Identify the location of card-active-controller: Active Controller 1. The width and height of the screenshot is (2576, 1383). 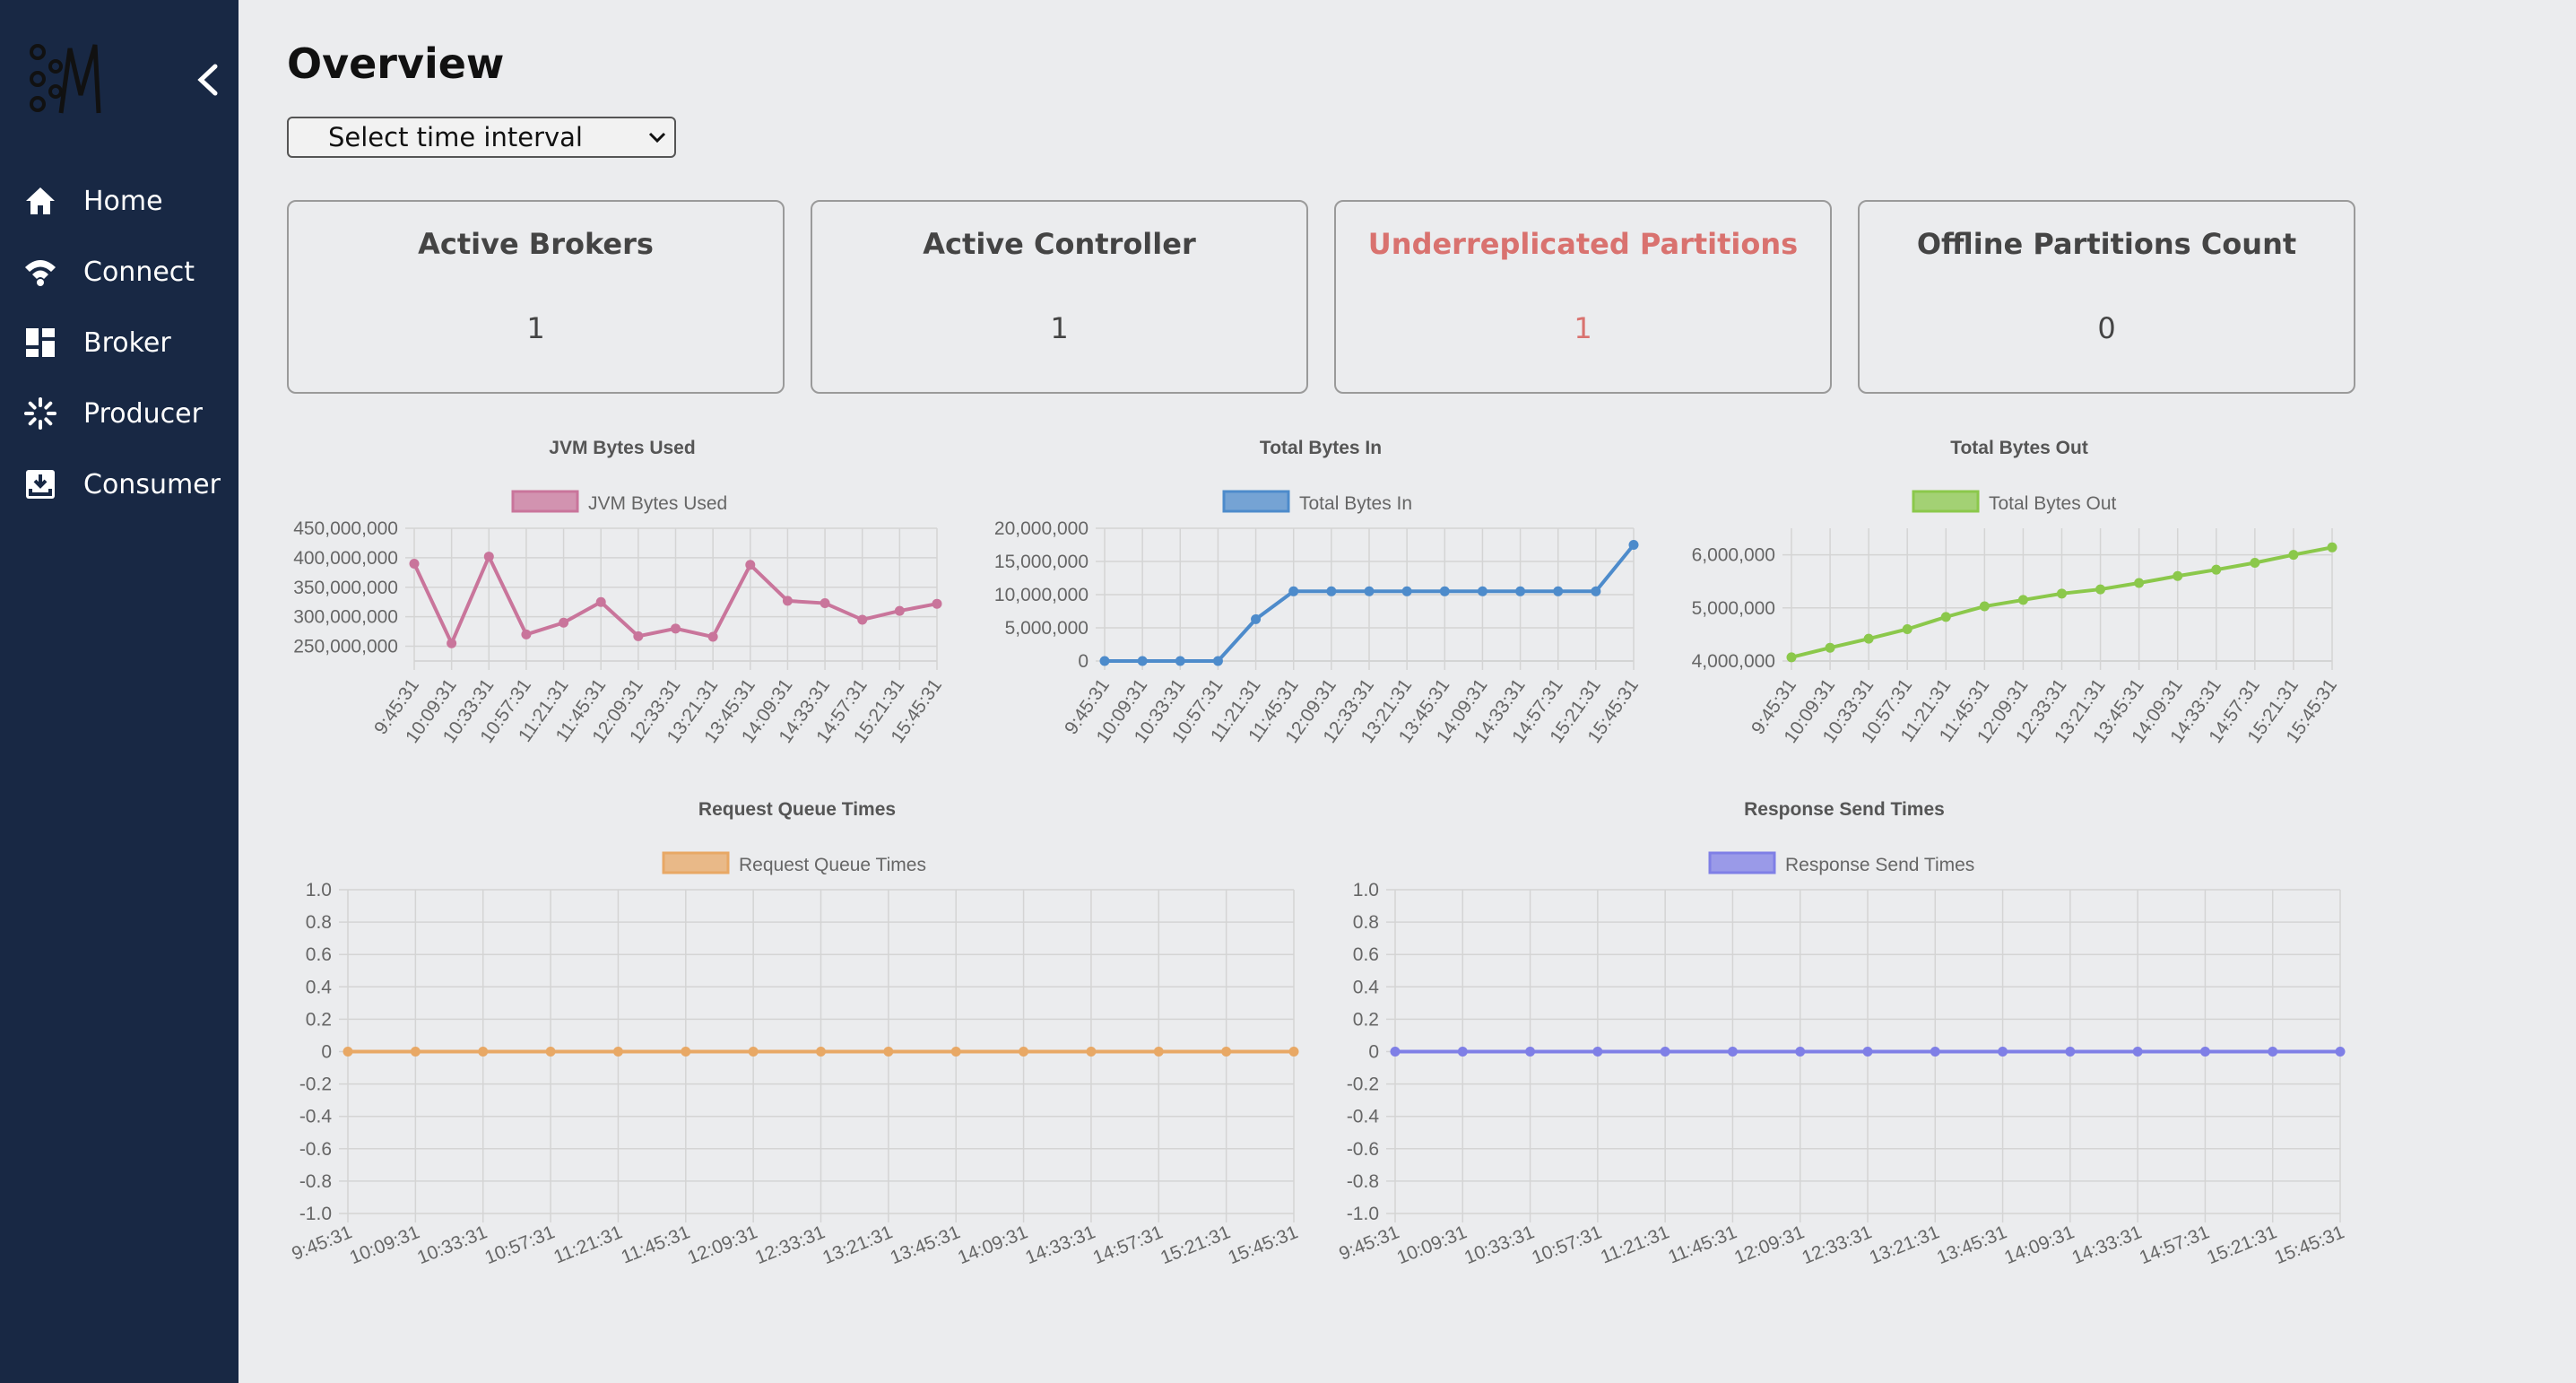
(1059, 297).